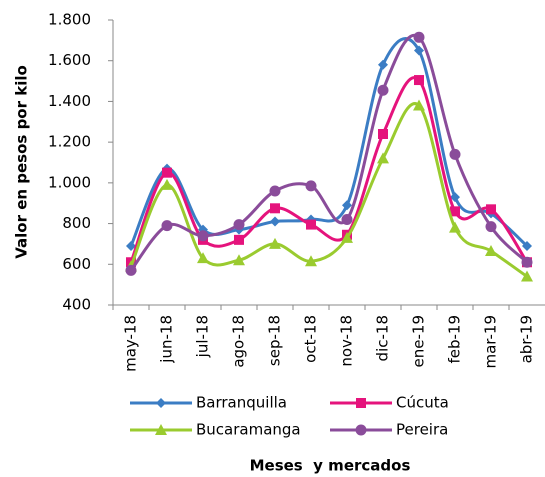  What do you see at coordinates (203, 336) in the screenshot?
I see `x-tick-label: jul-18` at bounding box center [203, 336].